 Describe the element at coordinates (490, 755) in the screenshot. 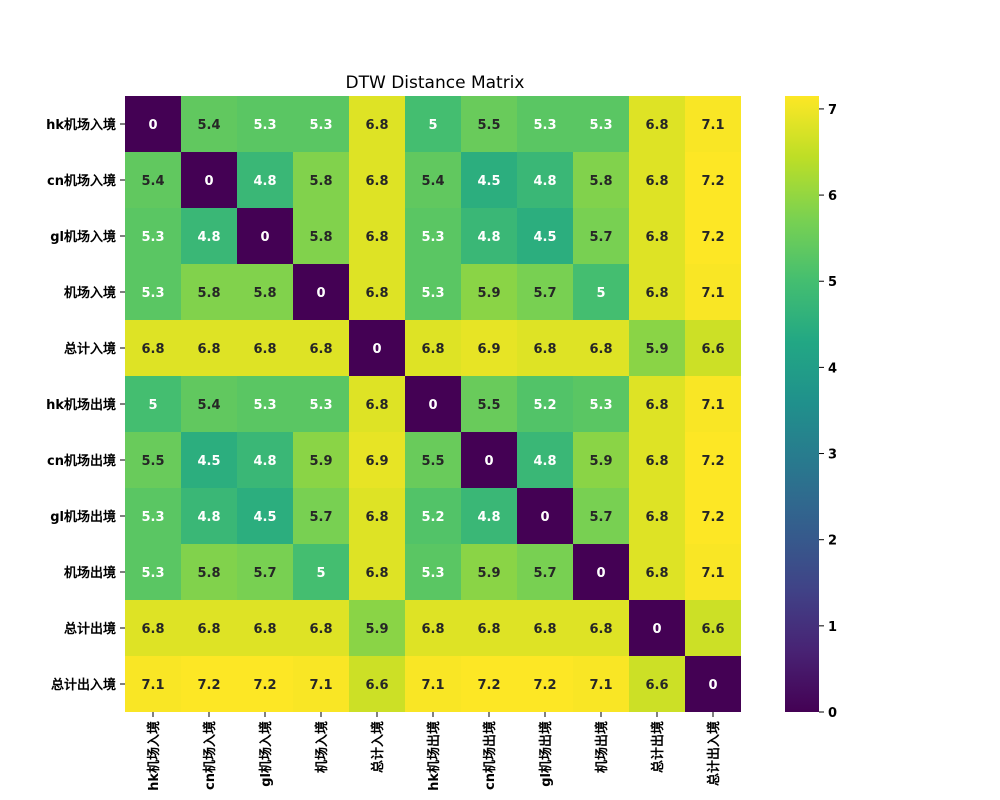

I see `x-tick-label: cn机场出境` at that location.